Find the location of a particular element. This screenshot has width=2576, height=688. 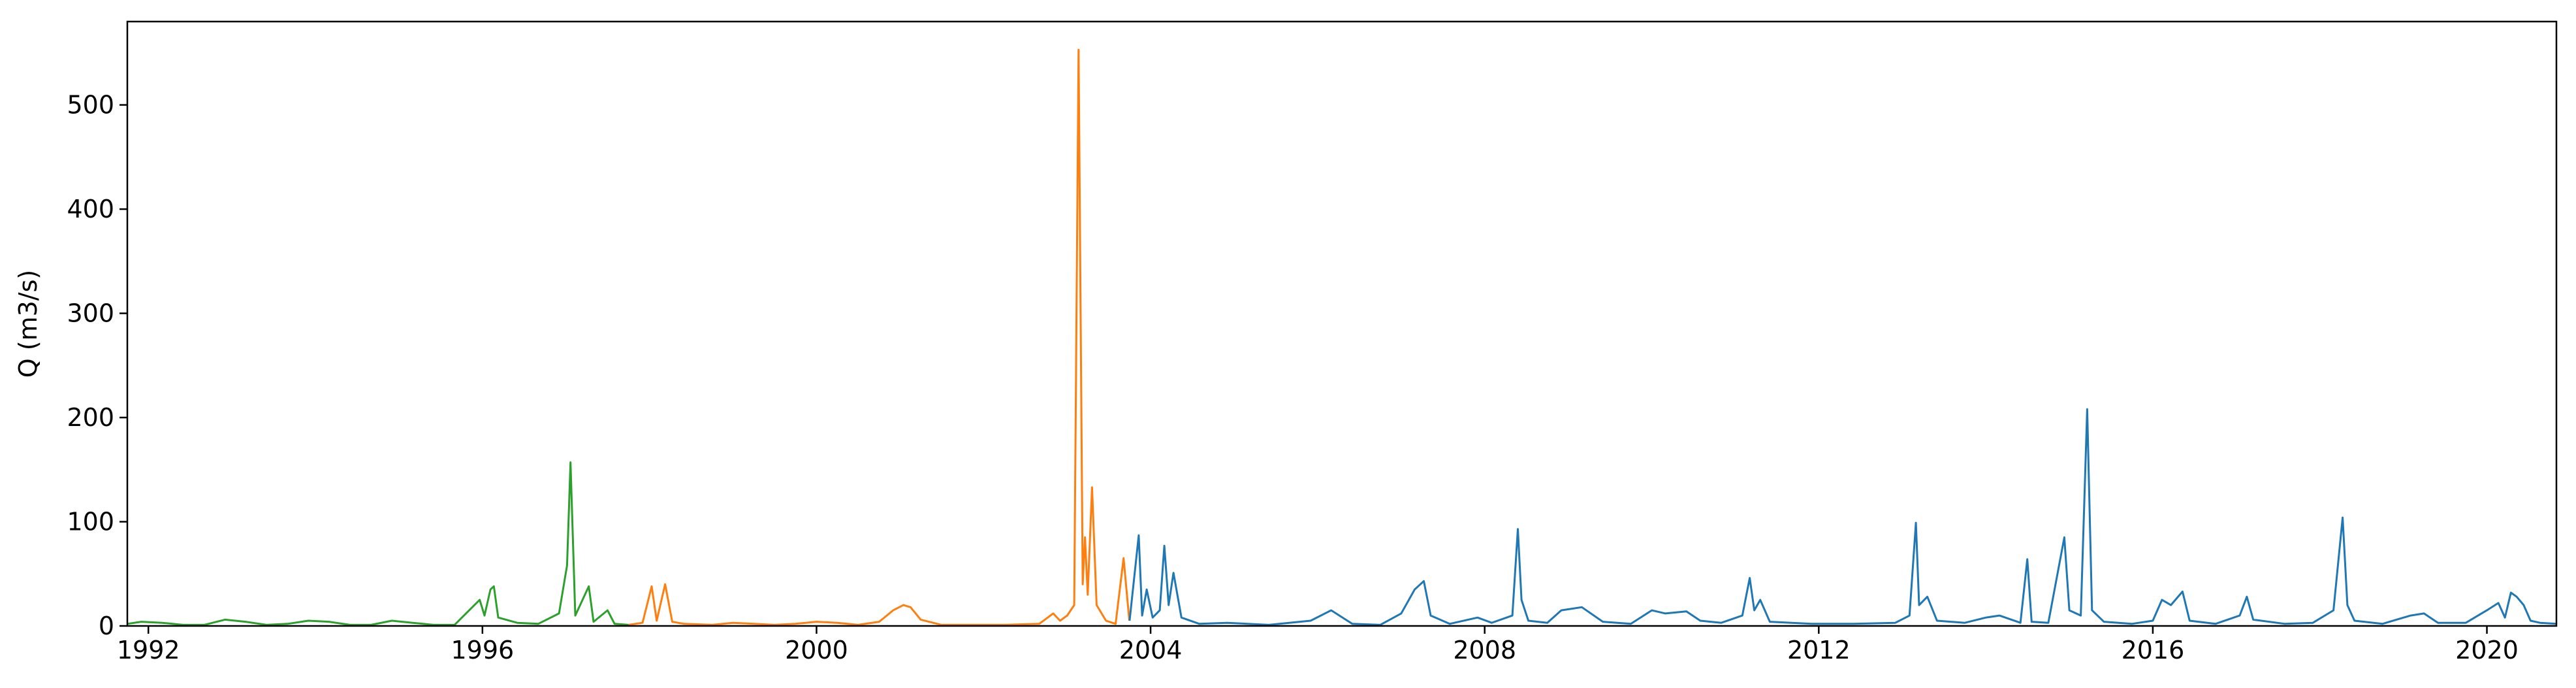

x-tick-label: 2000 is located at coordinates (816, 650).